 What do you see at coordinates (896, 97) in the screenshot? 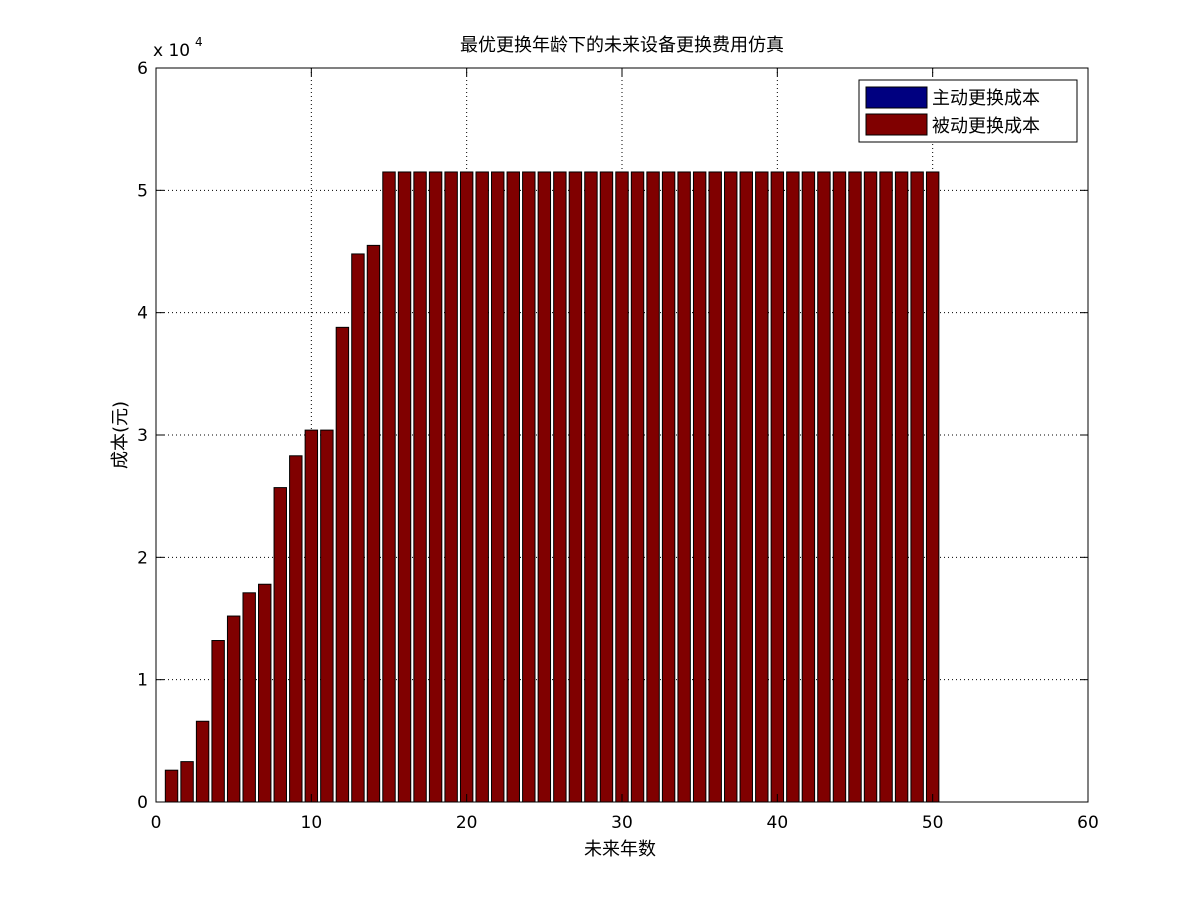
I see `legend-swatch-active-cost` at bounding box center [896, 97].